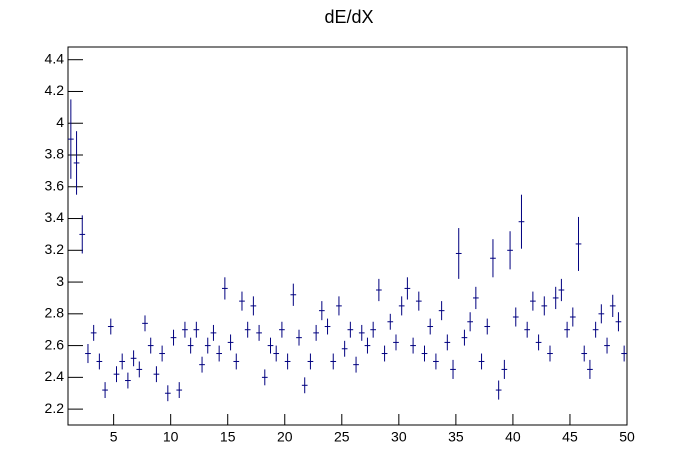  What do you see at coordinates (456, 437) in the screenshot?
I see `x-tick-label: 35` at bounding box center [456, 437].